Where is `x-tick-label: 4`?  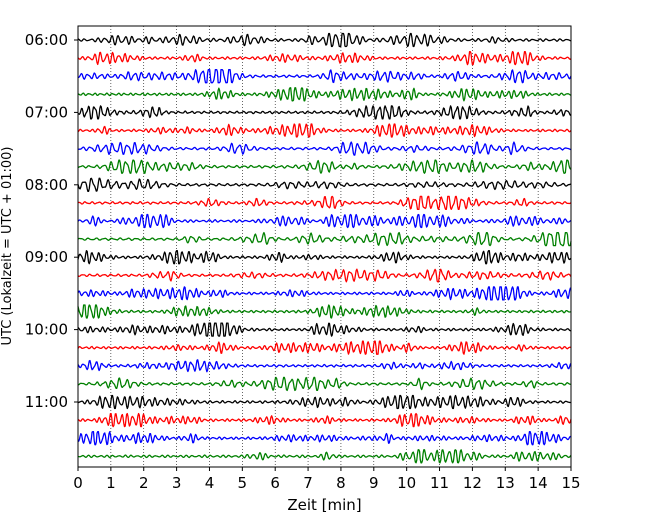 x-tick-label: 4 is located at coordinates (210, 483).